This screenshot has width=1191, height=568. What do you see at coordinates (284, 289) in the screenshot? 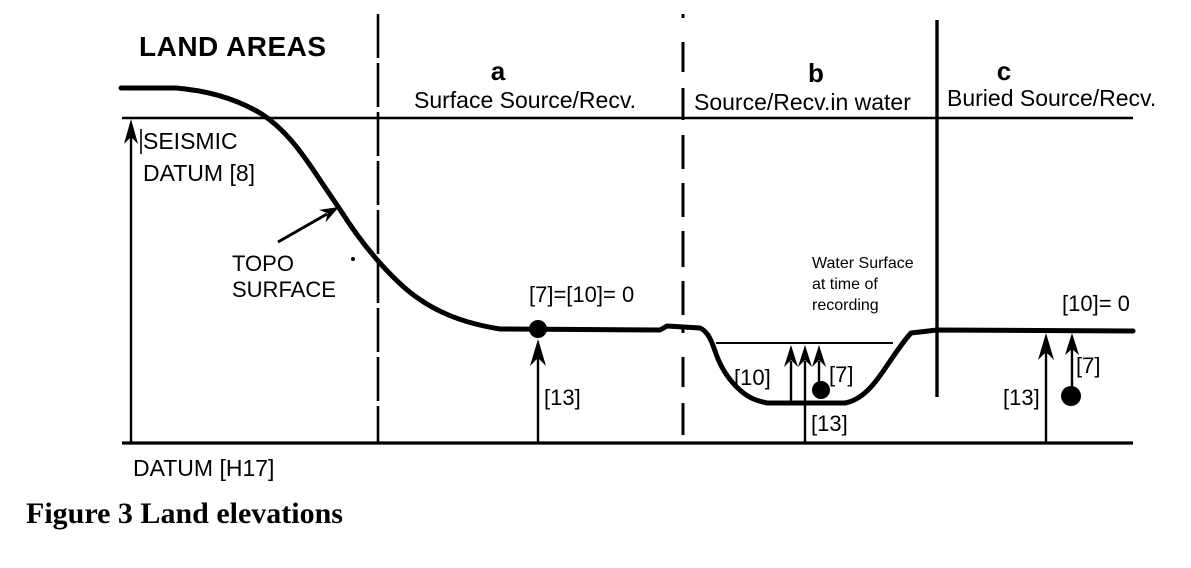
I see `topo-surface-label-line2: SURFACE` at bounding box center [284, 289].